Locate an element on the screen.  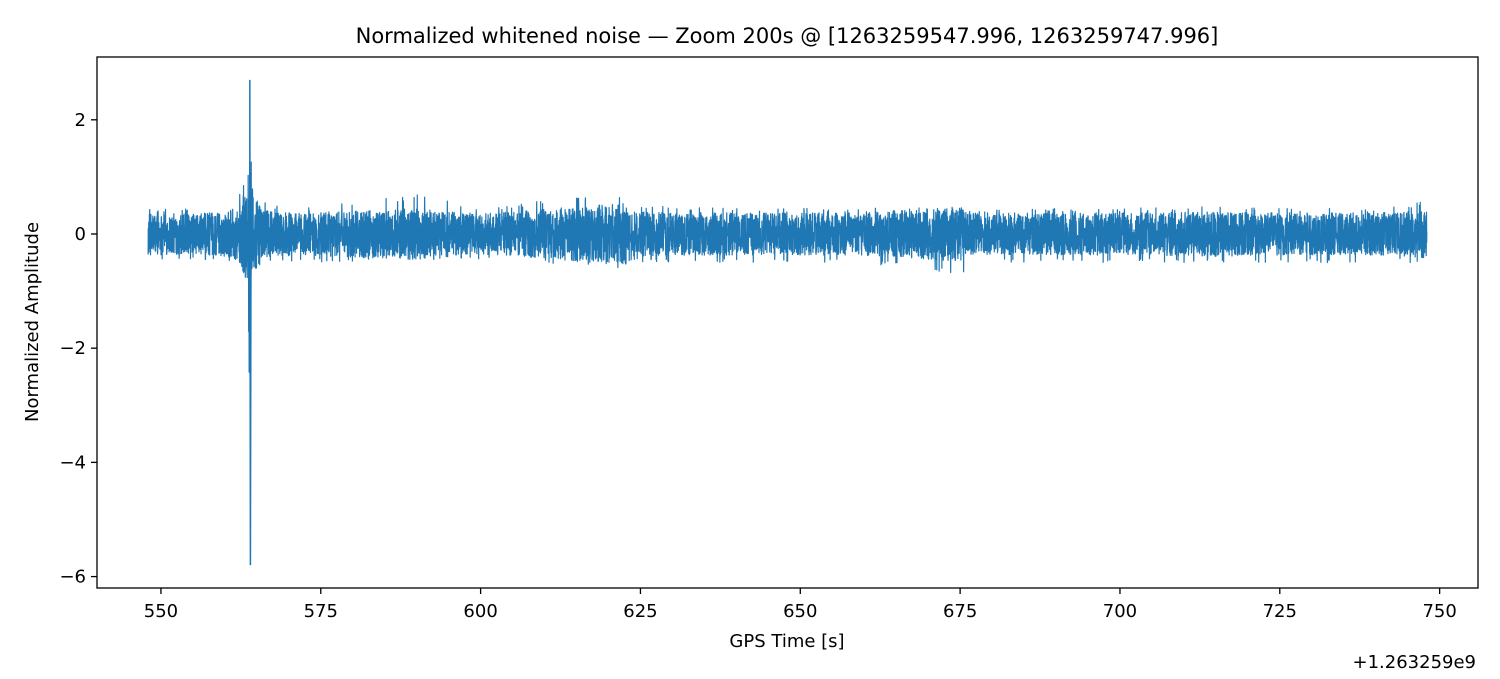
y-tick-label: −6 is located at coordinates (72, 577).